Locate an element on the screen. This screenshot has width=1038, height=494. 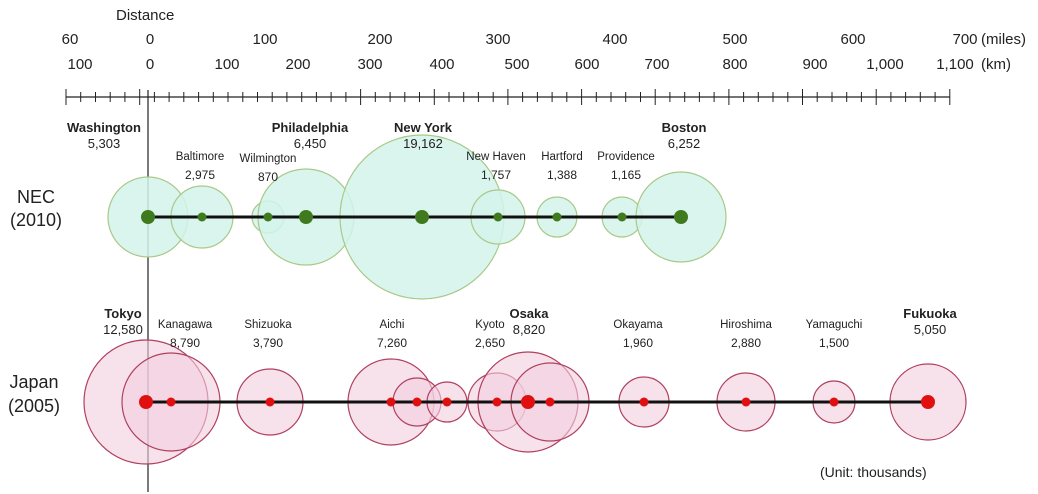
miles-tick-label: 0 is located at coordinates (150, 39).